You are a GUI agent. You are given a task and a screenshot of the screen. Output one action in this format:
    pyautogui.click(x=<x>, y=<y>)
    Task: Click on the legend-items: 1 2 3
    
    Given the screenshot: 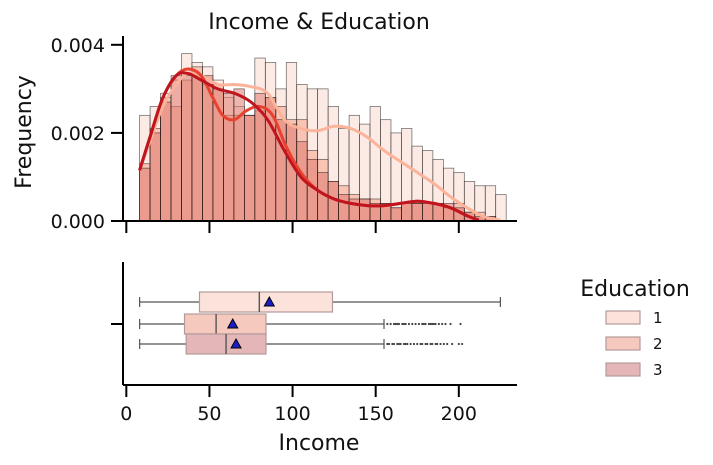 What is the action you would take?
    pyautogui.click(x=634, y=344)
    